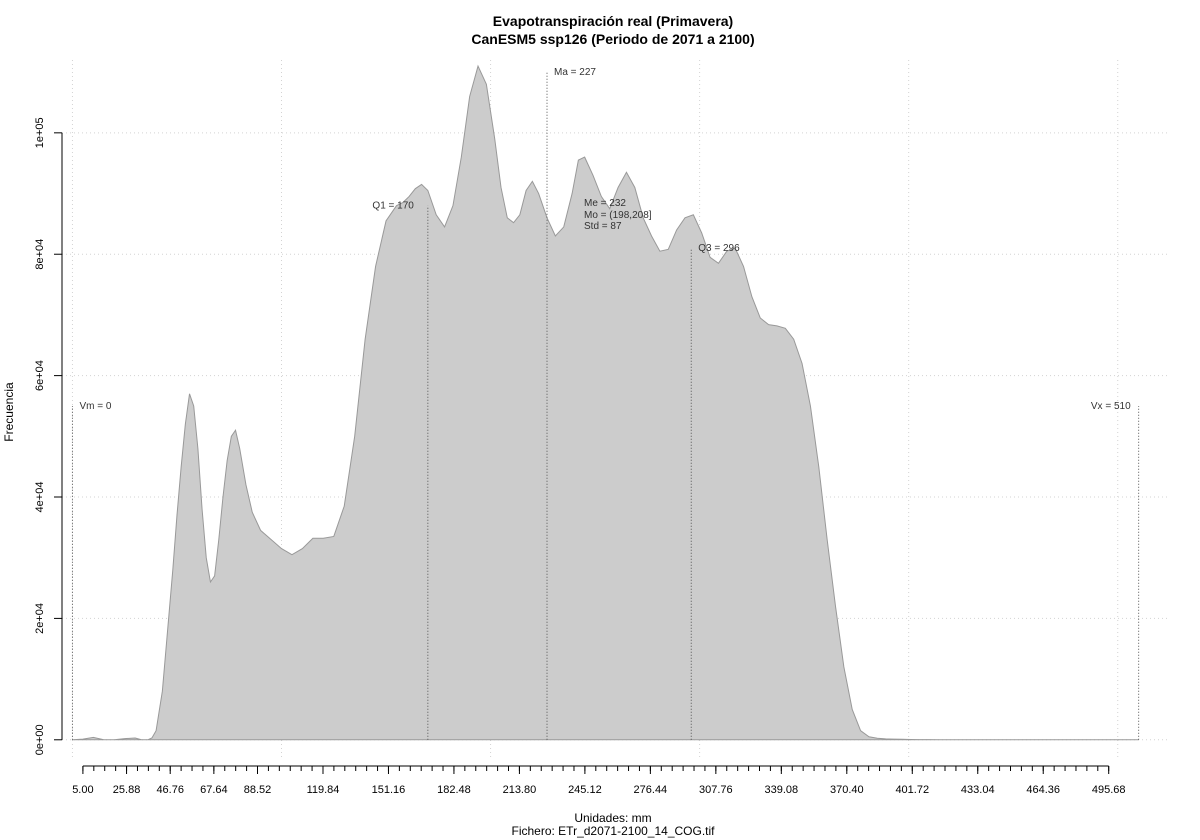 The width and height of the screenshot is (1200, 840). I want to click on std-label: Std = 87, so click(603, 226).